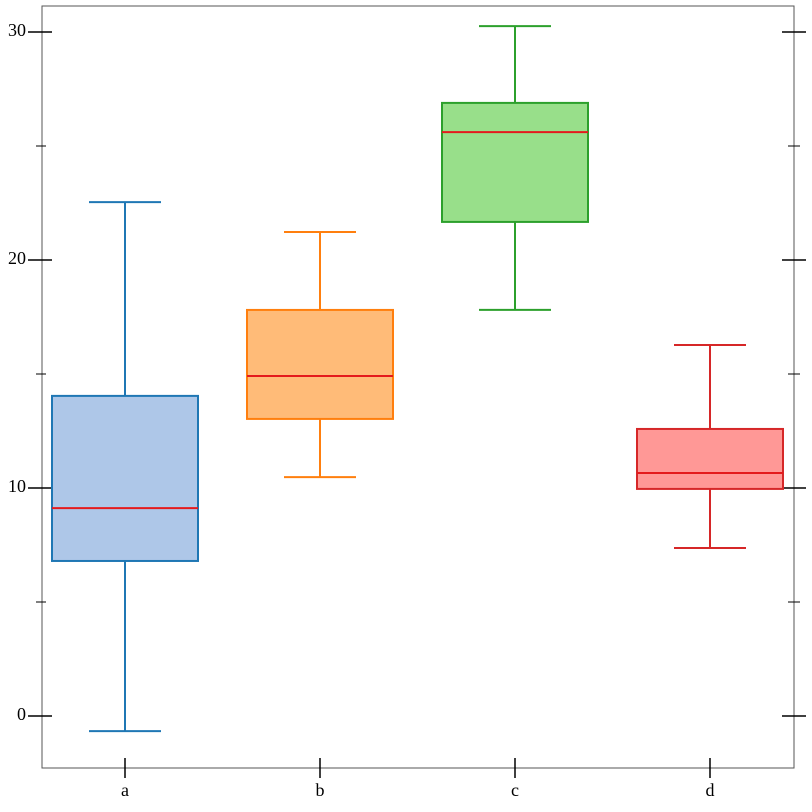 The image size is (812, 812). I want to click on x-tick-label: b, so click(320, 790).